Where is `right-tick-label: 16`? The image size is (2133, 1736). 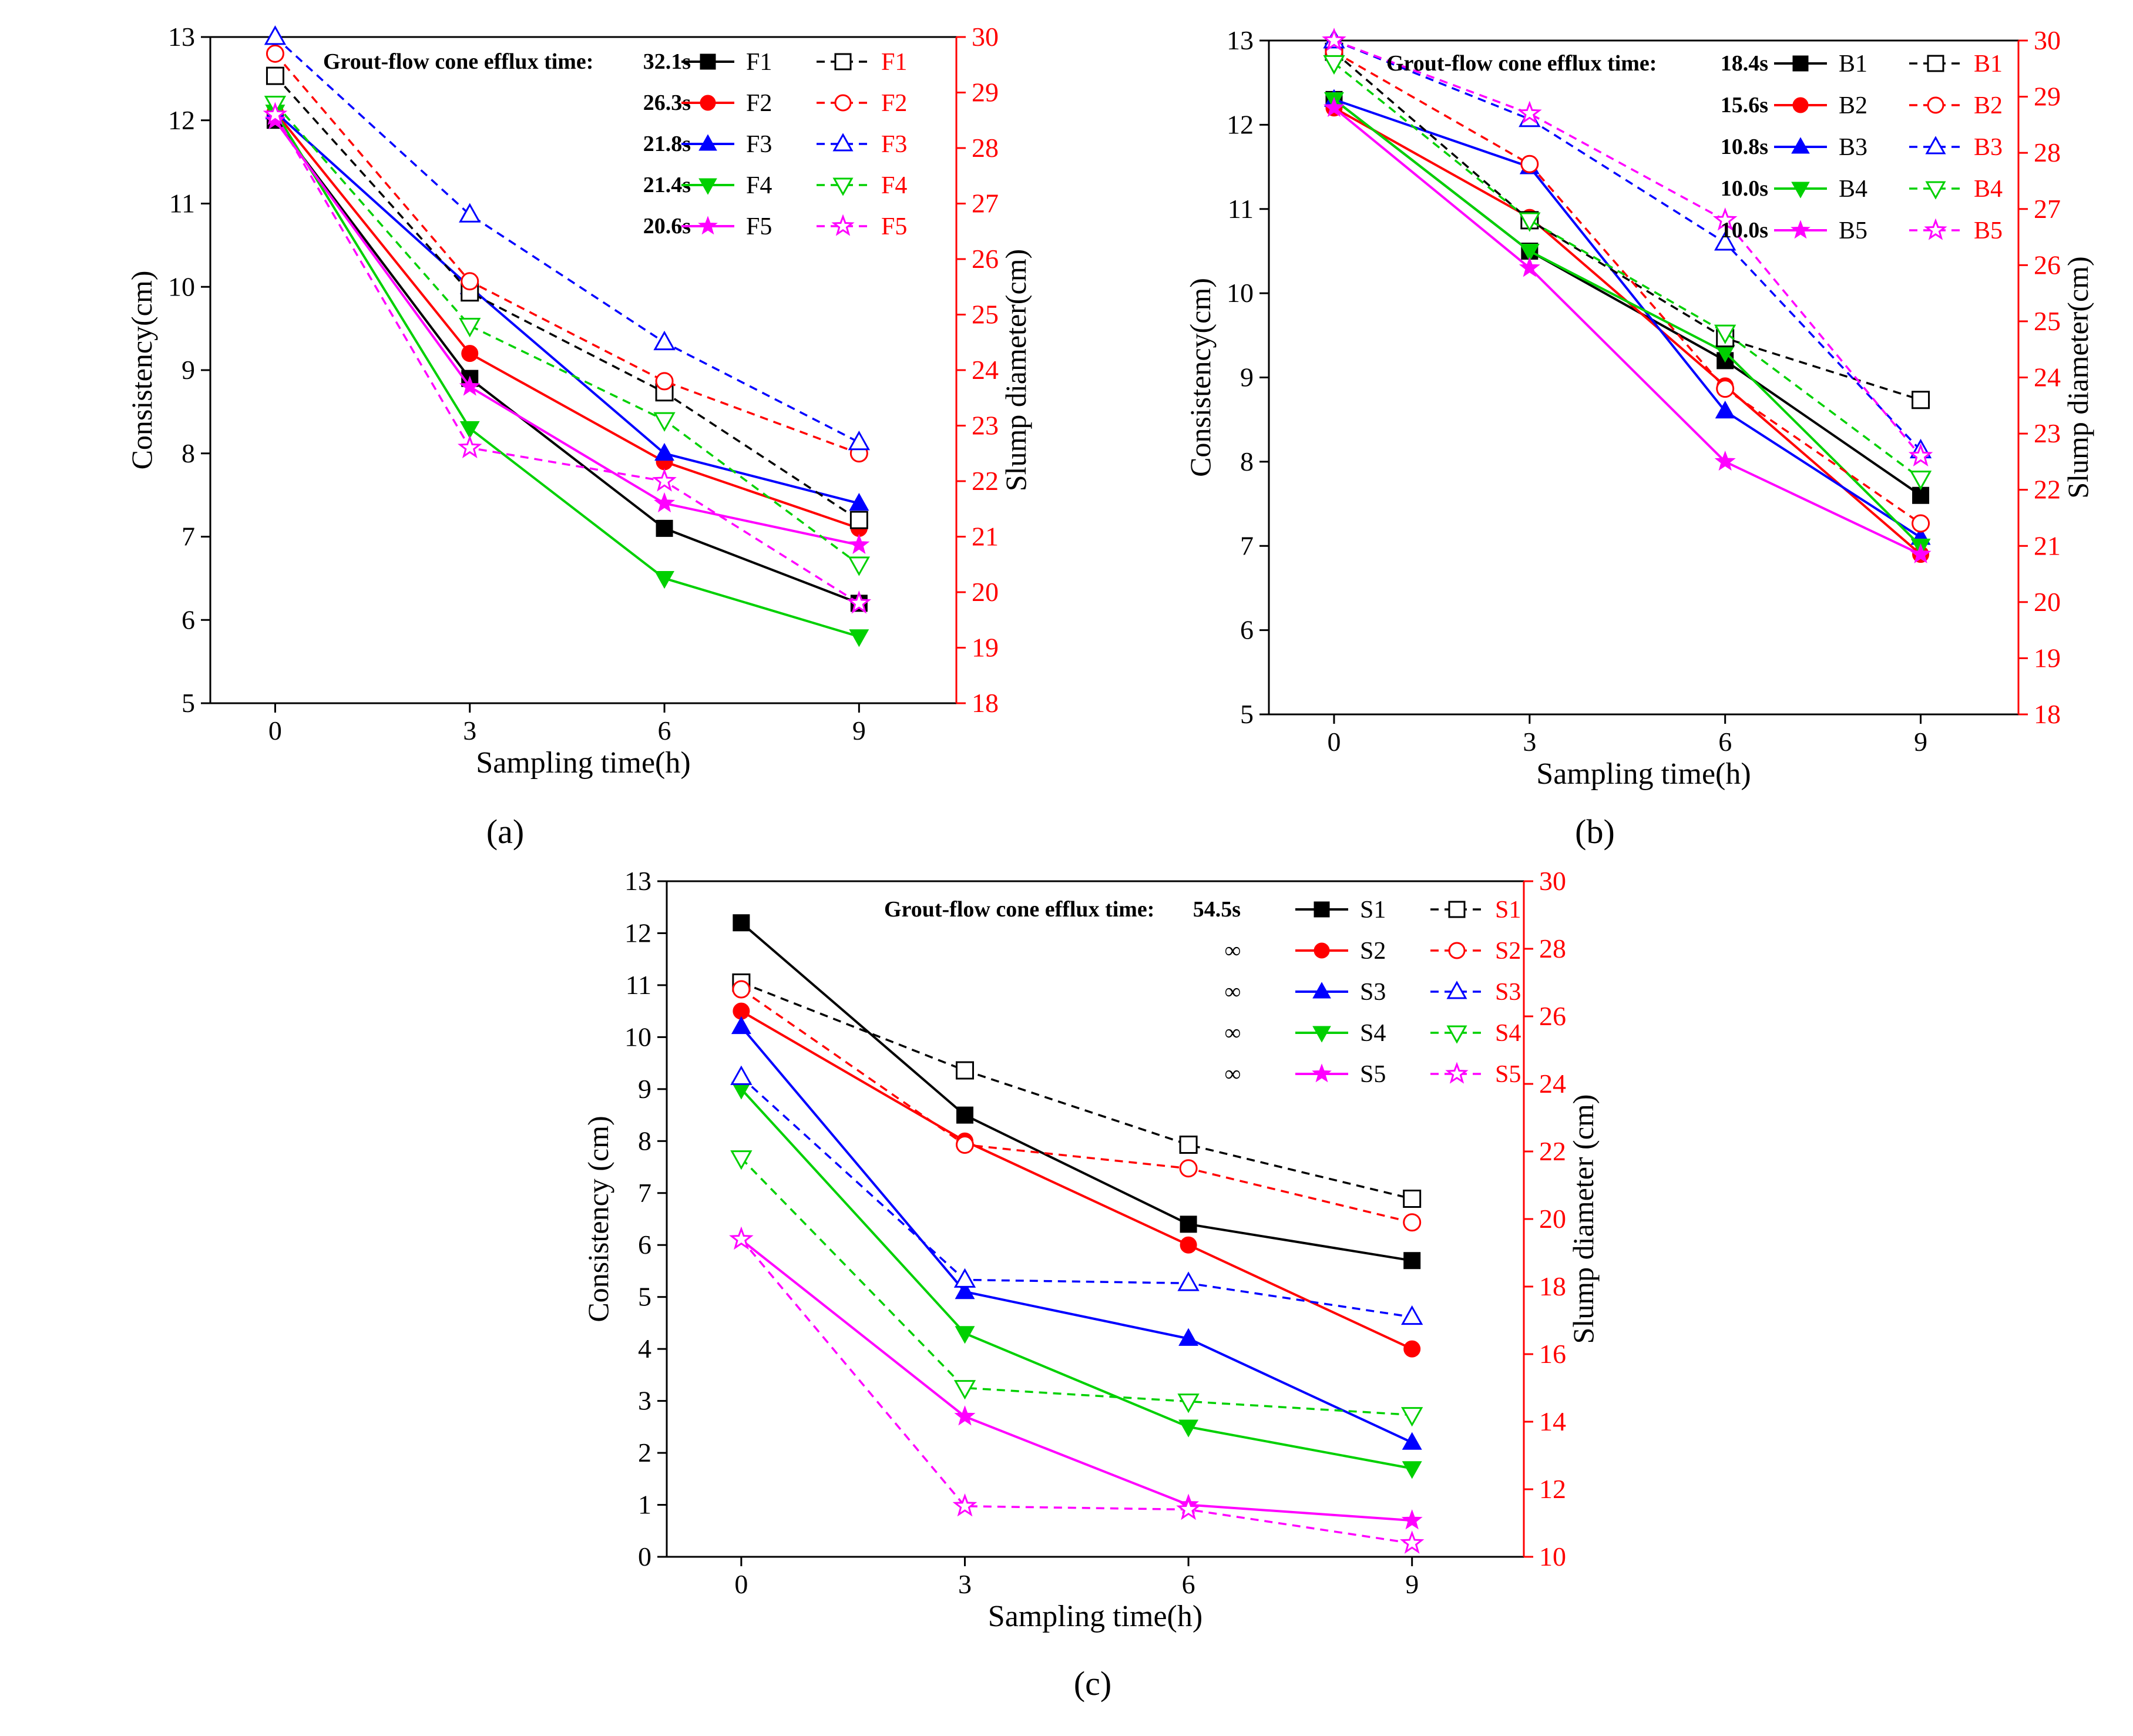
right-tick-label: 16 is located at coordinates (1552, 1354).